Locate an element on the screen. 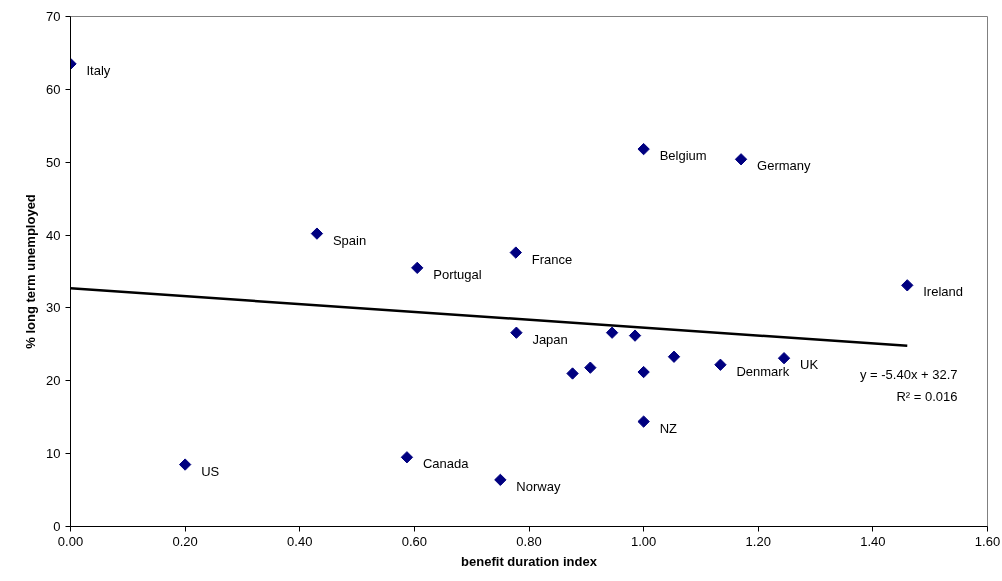 The width and height of the screenshot is (1002, 581). x-tick-label: 1.40 is located at coordinates (873, 541).